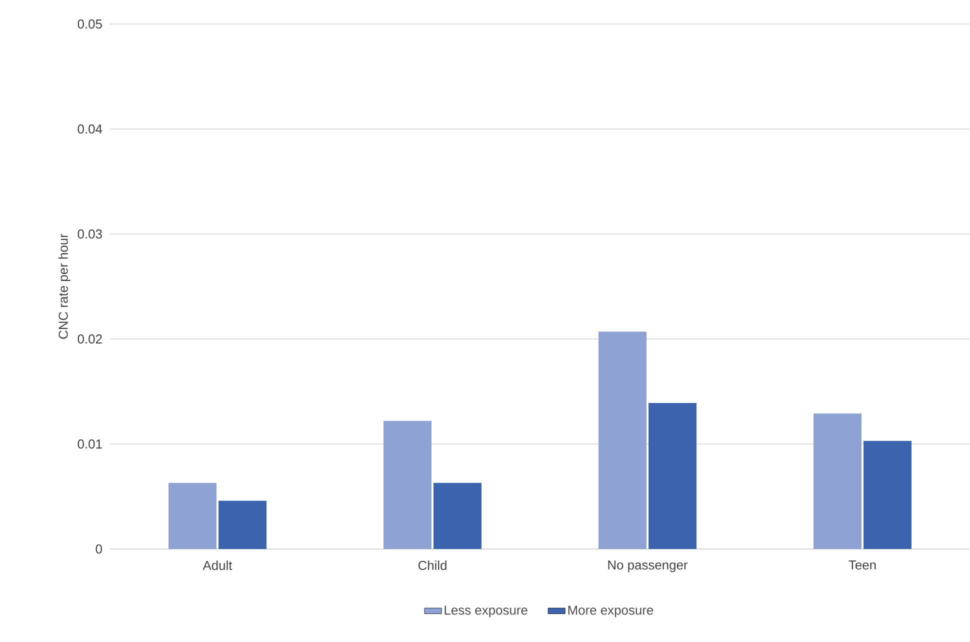 The height and width of the screenshot is (642, 970). I want to click on y-tick-label: 0, so click(99, 549).